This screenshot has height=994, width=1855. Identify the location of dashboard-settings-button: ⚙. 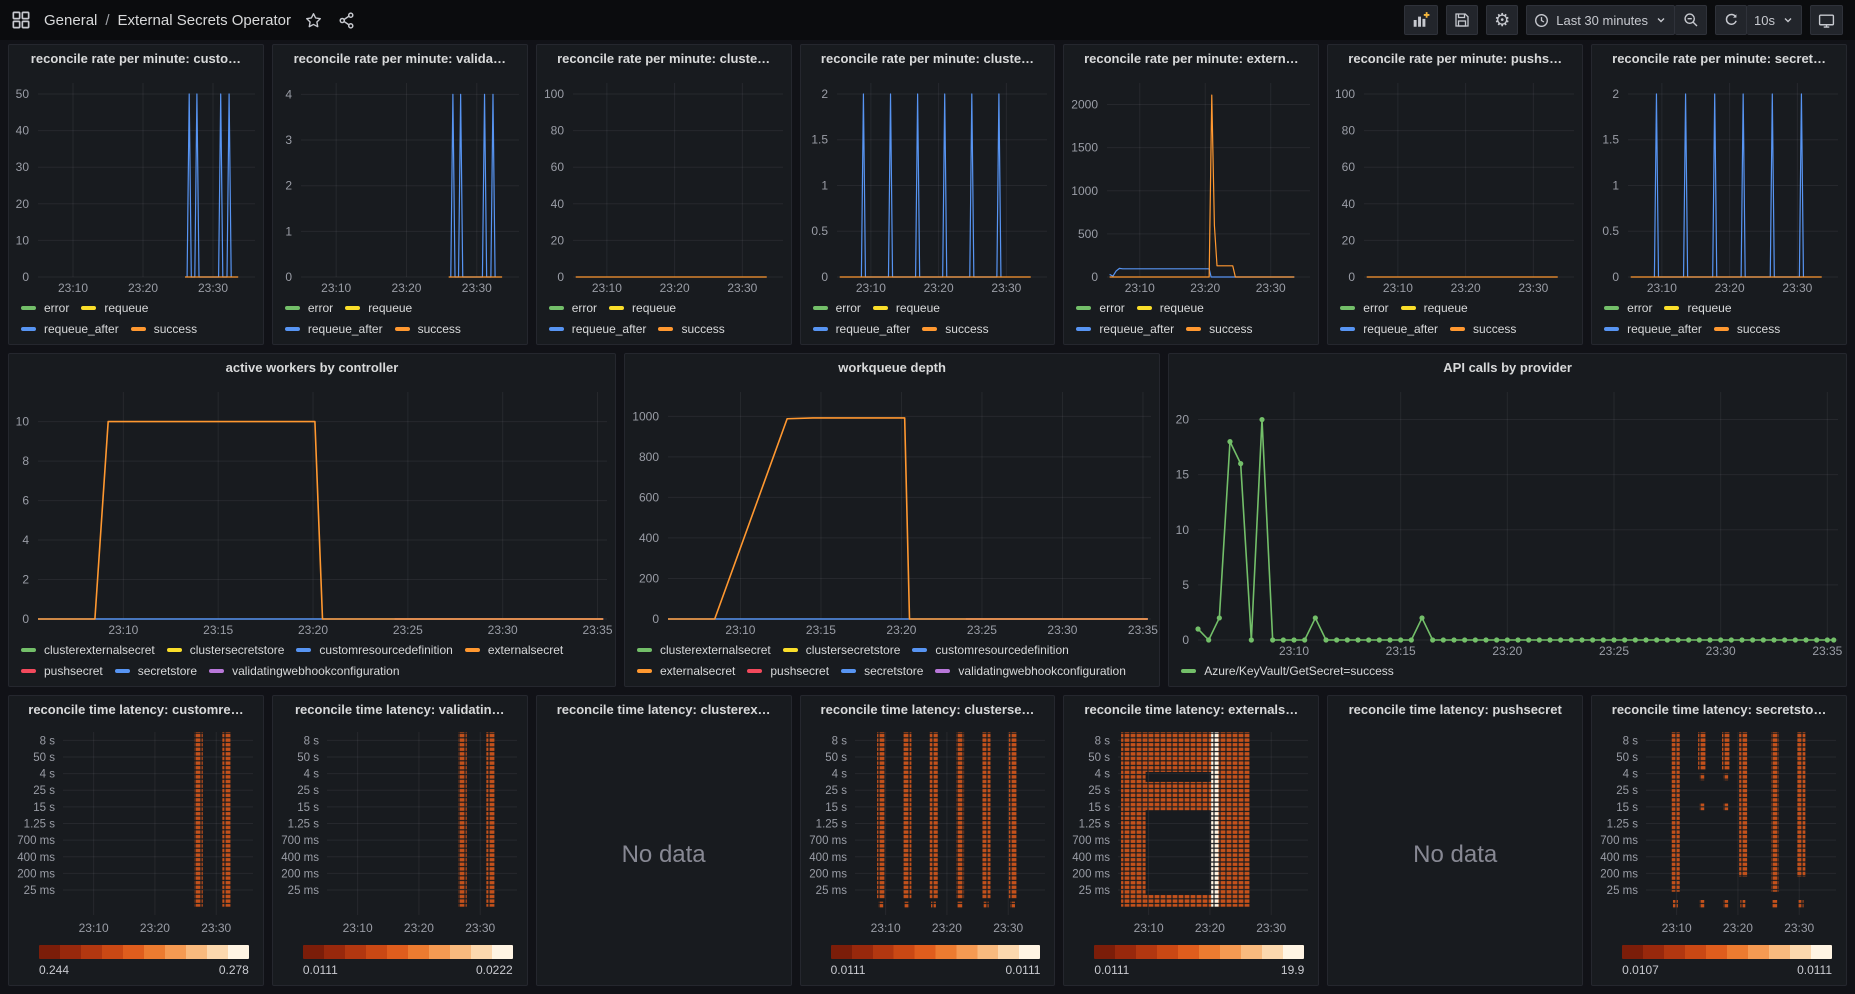
(1502, 20).